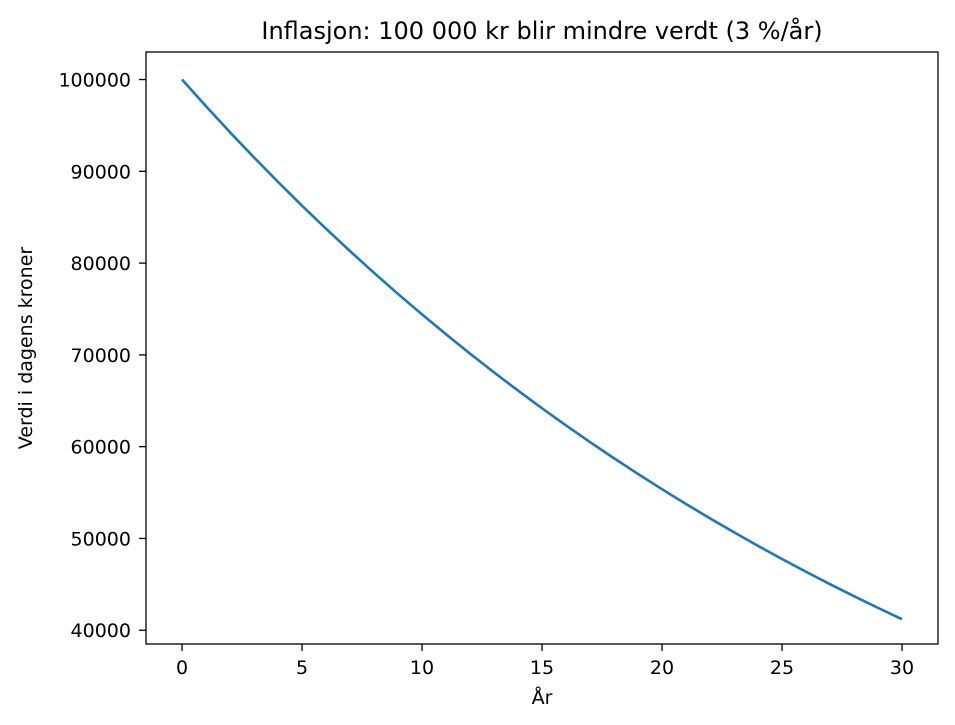 Image resolution: width=955 pixels, height=725 pixels. I want to click on x-tick-label: 15, so click(542, 668).